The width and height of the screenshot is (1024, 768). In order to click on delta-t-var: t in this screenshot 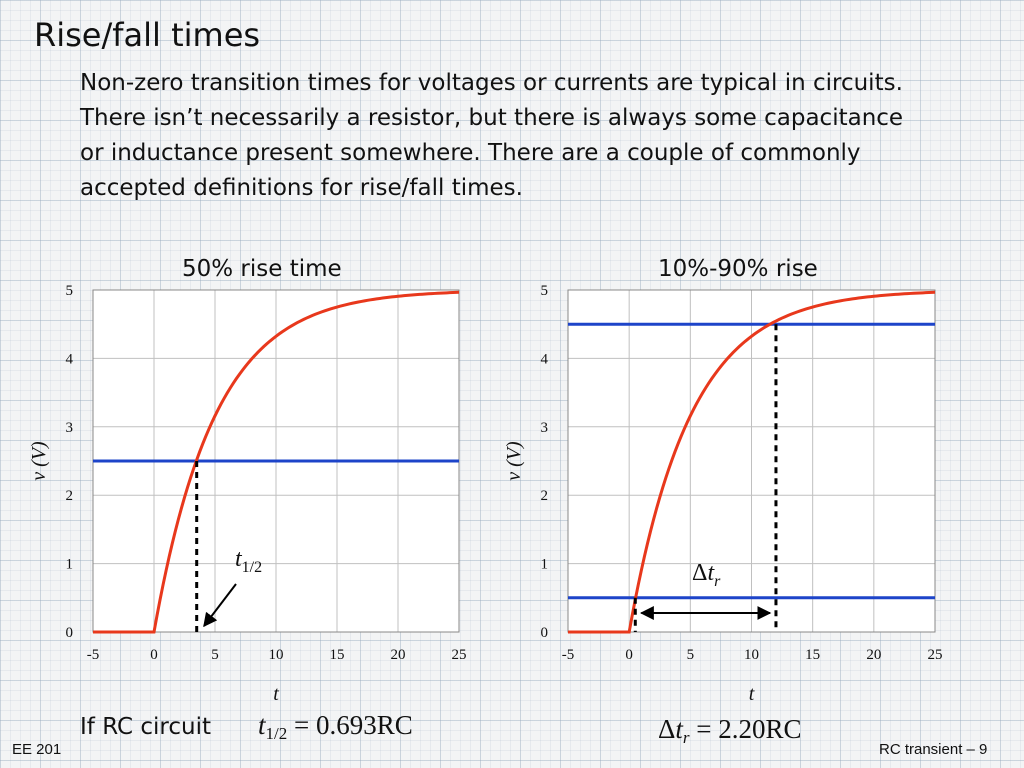, I will do `click(711, 573)`.